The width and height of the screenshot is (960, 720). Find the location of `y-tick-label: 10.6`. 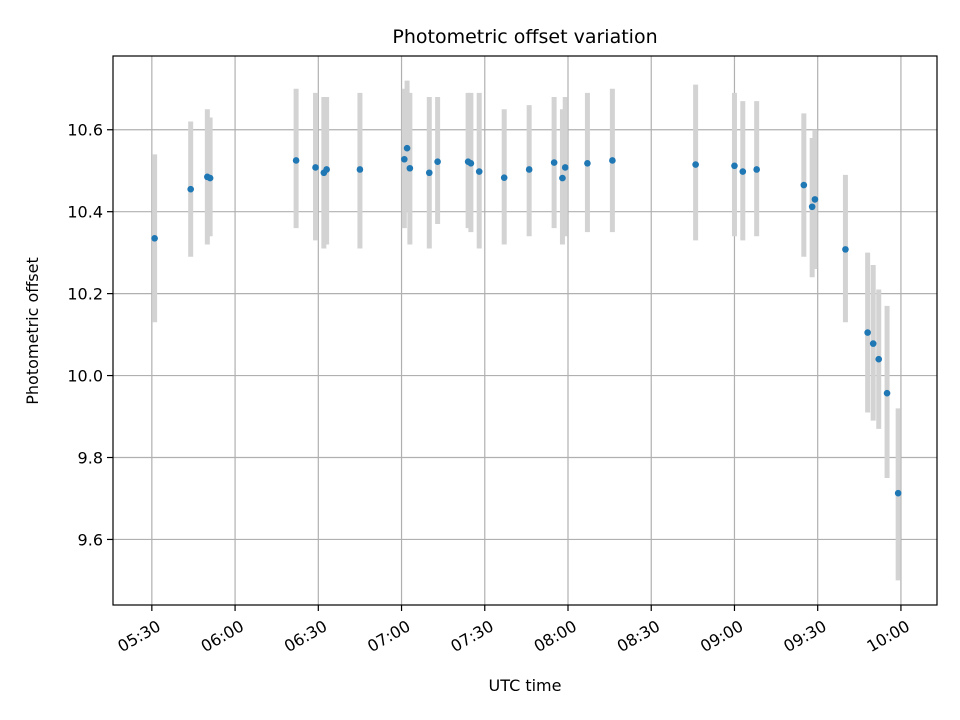

y-tick-label: 10.6 is located at coordinates (85, 130).